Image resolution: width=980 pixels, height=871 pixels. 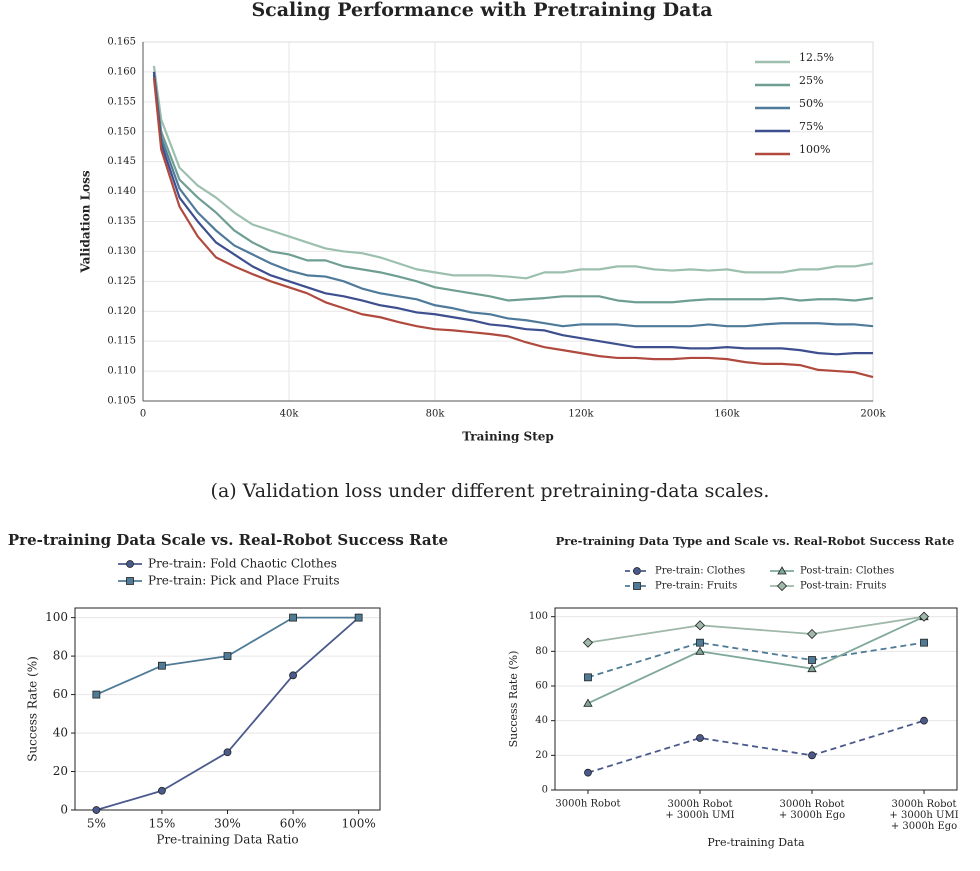 What do you see at coordinates (121, 161) in the screenshot?
I see `y-tick-label: 0.145` at bounding box center [121, 161].